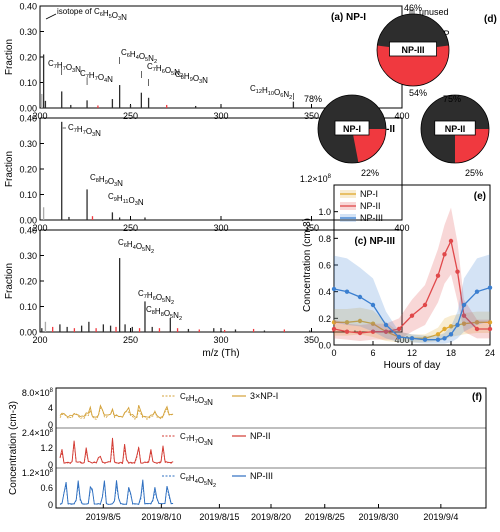 The height and width of the screenshot is (532, 500). Describe the element at coordinates (219, 517) in the screenshot. I see `x-tick-label: 2019/8/15` at that location.